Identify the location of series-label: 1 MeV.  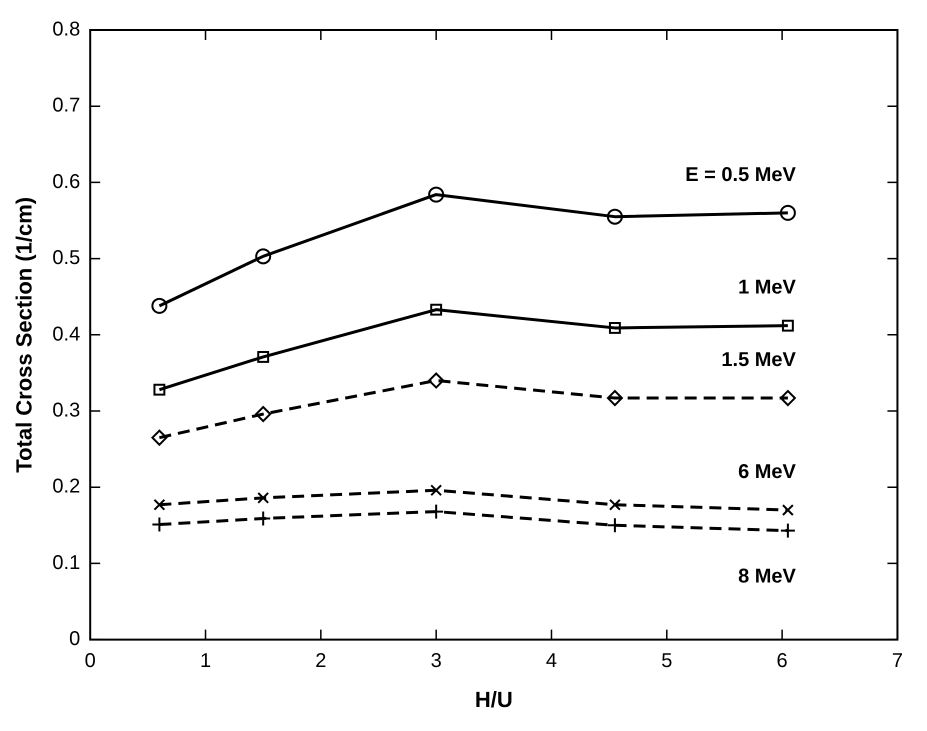
(767, 287).